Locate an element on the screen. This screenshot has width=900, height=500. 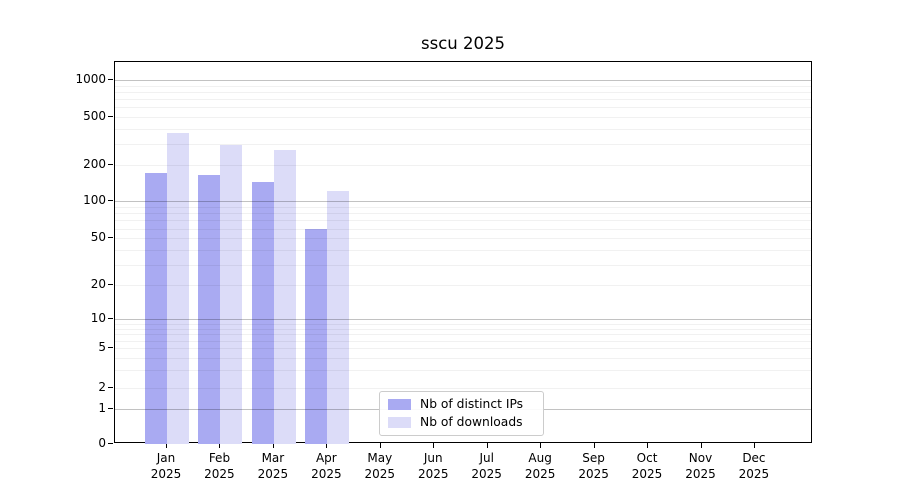
x-axis-label-jan: Jan 2025 is located at coordinates (166, 466).